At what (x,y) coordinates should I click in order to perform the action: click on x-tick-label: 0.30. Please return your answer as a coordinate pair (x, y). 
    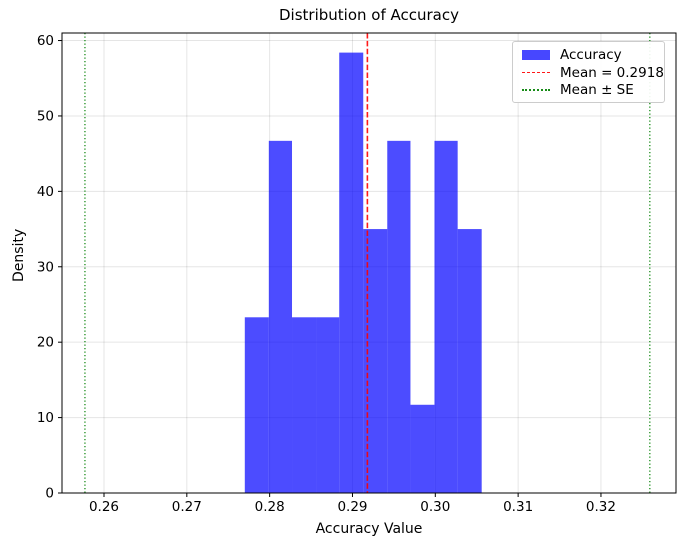
    Looking at the image, I should click on (435, 507).